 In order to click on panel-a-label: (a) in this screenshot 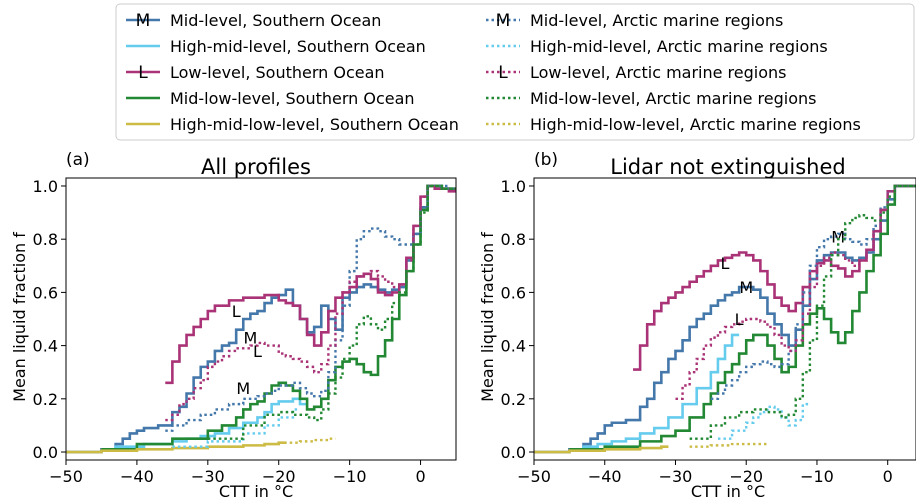, I will do `click(78, 160)`.